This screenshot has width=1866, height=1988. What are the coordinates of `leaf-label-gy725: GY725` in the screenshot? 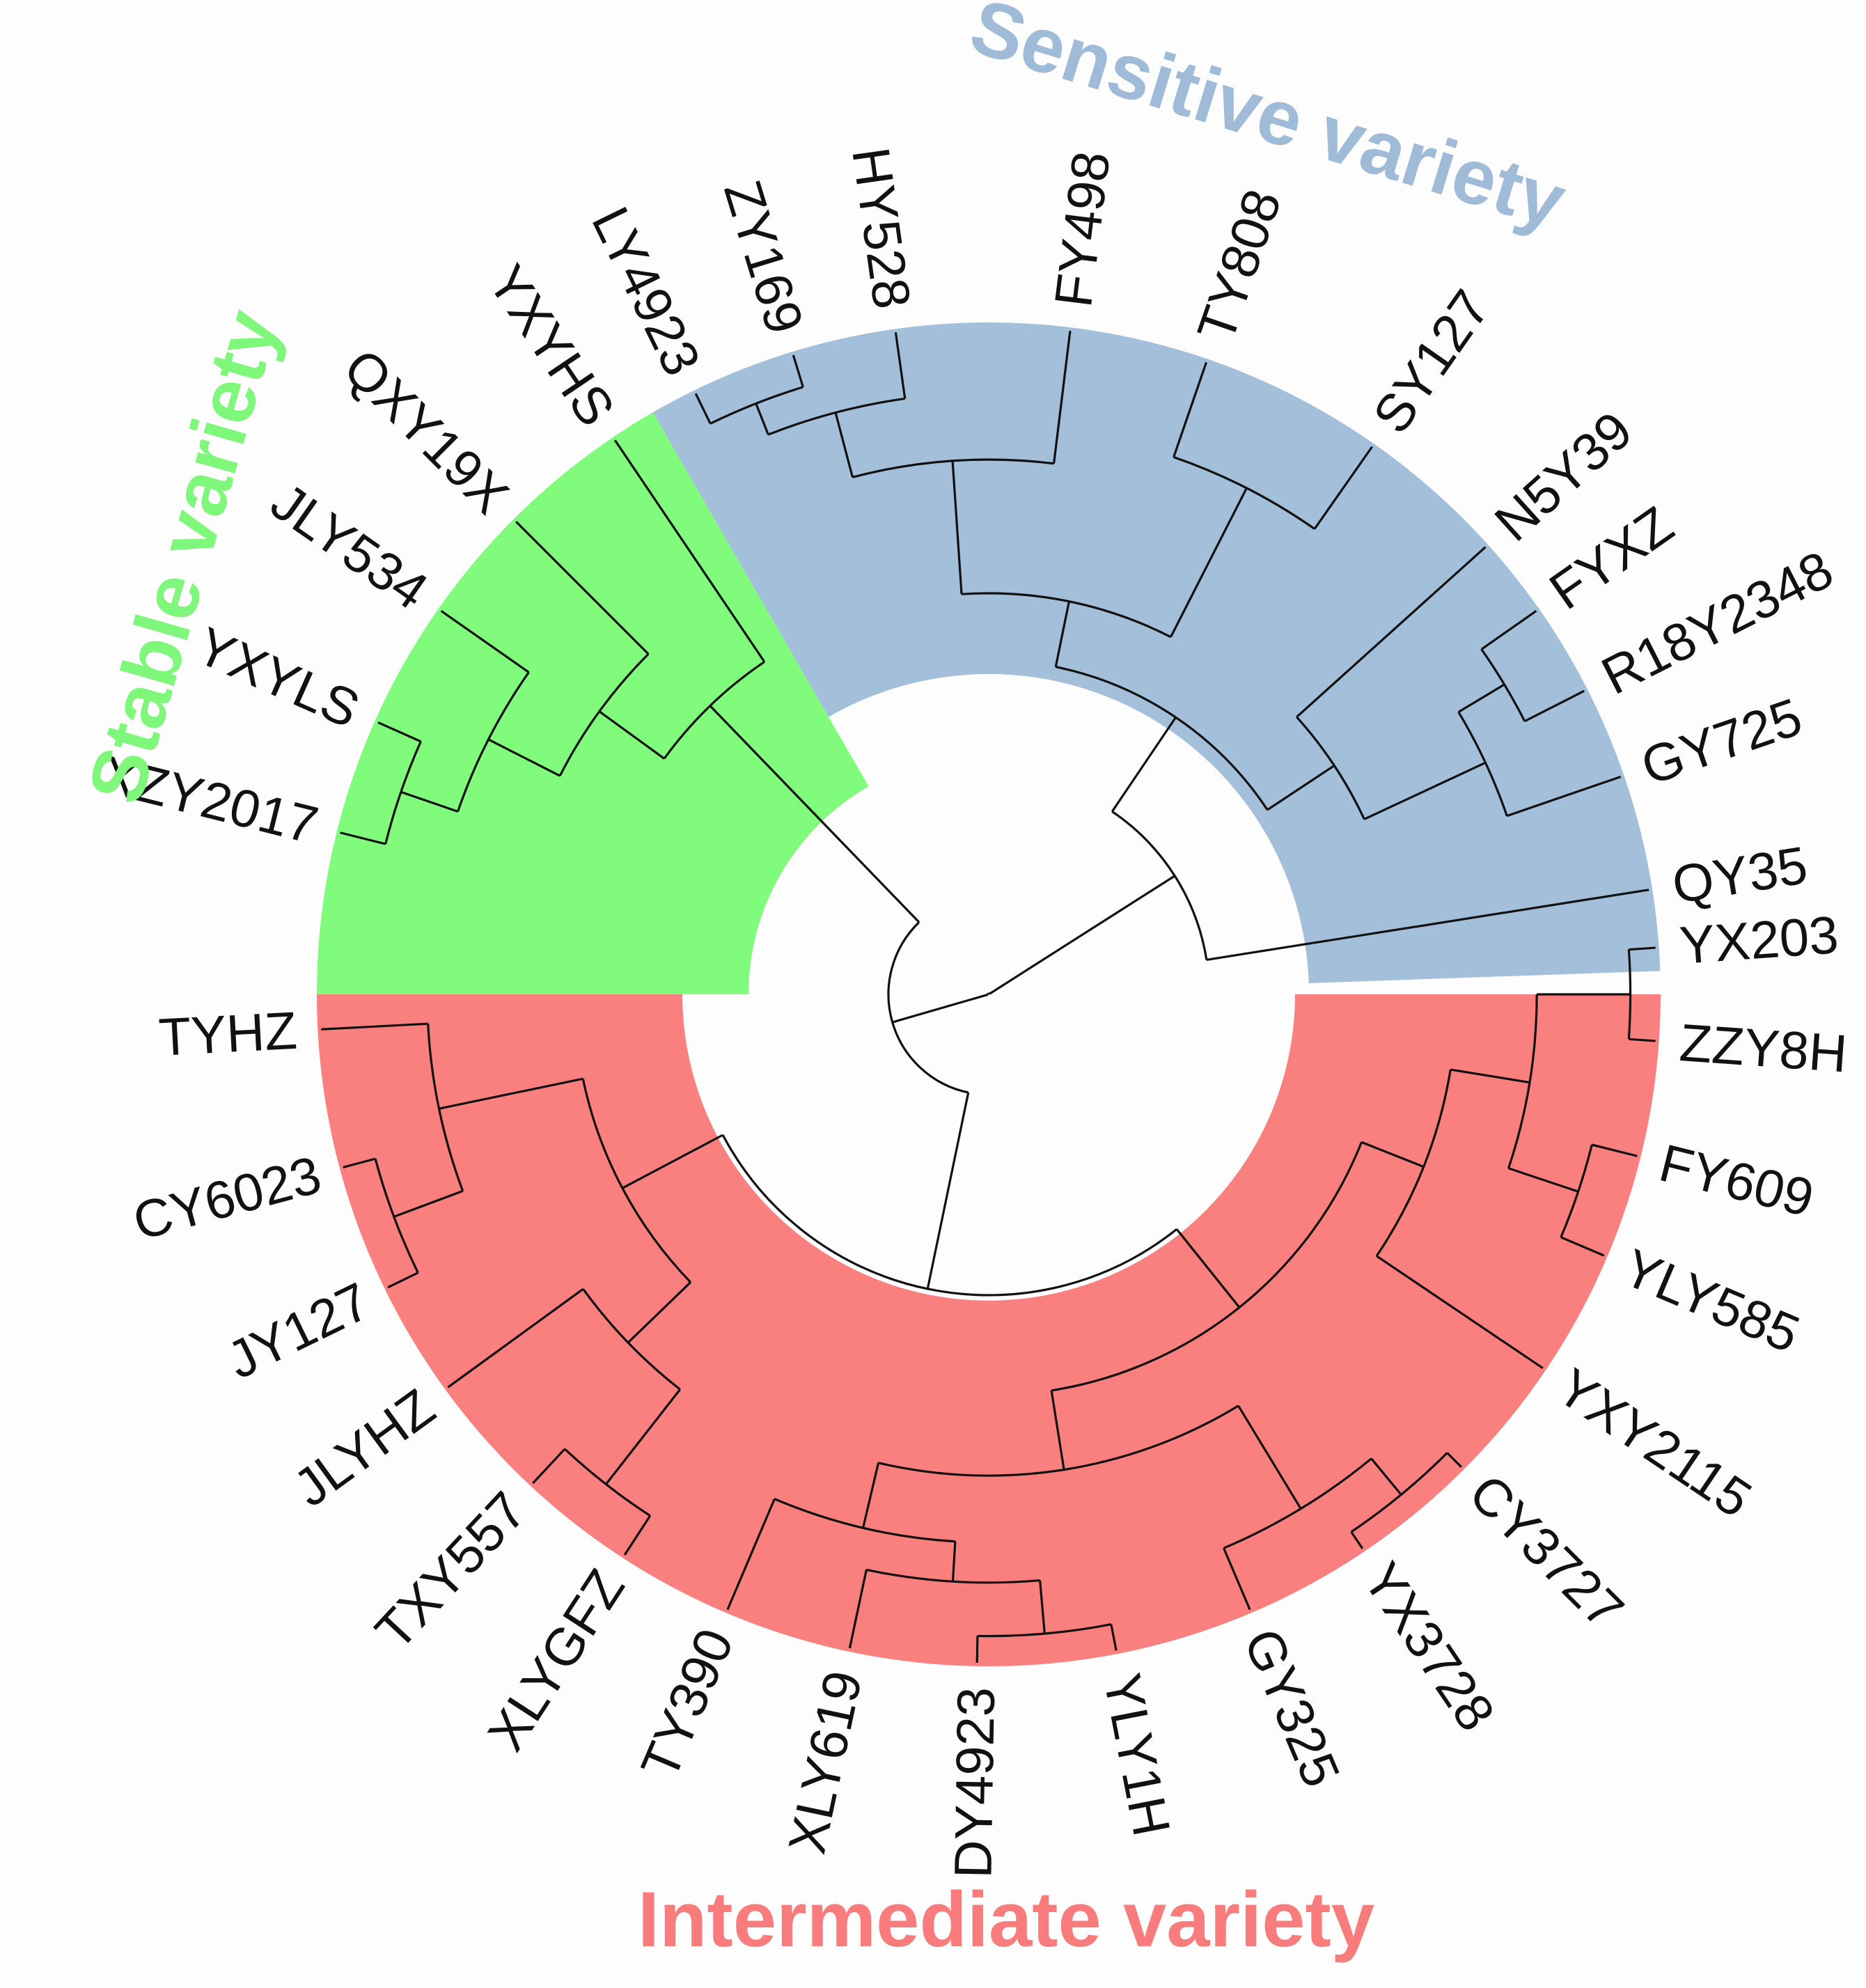 It's located at (1722, 742).